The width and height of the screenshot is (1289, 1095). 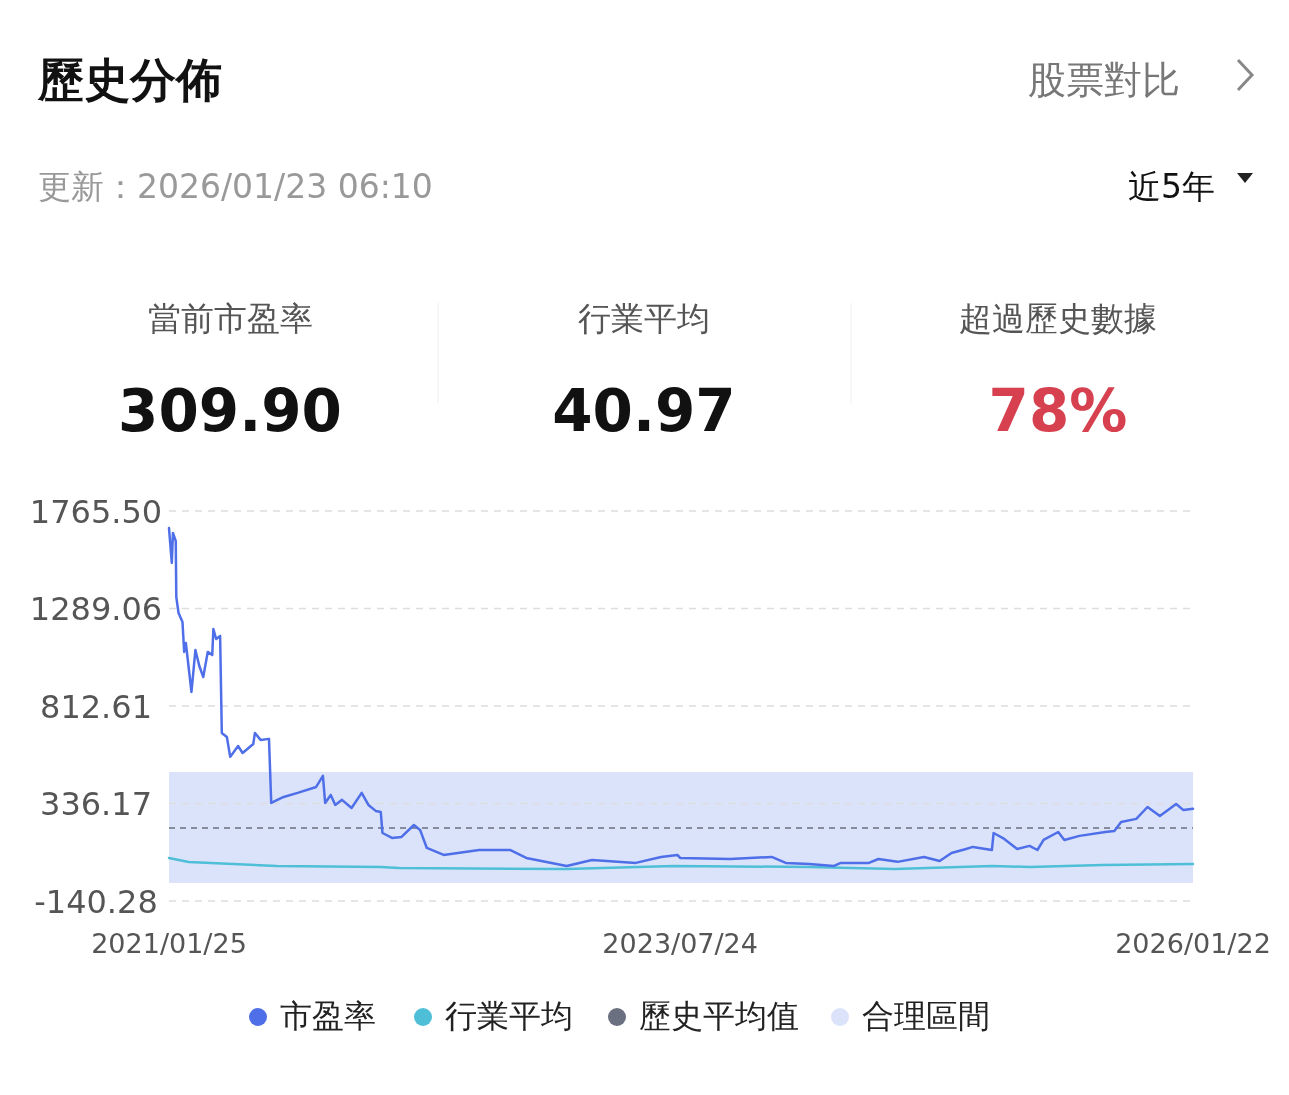 What do you see at coordinates (644, 318) in the screenshot?
I see `text: 行業平均` at bounding box center [644, 318].